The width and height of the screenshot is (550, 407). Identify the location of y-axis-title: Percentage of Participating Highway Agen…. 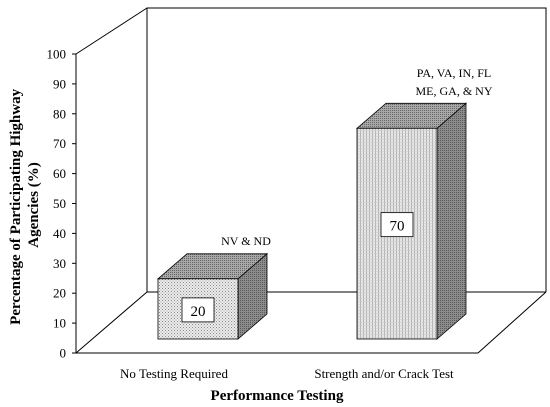
(25, 205).